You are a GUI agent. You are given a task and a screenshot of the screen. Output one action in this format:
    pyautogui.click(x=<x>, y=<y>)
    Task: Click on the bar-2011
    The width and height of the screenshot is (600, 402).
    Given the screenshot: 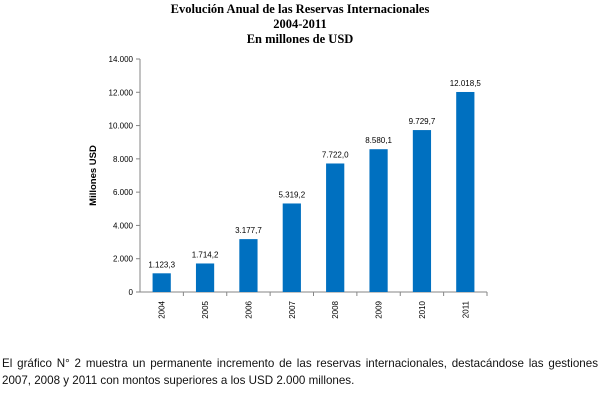 What is the action you would take?
    pyautogui.click(x=465, y=192)
    